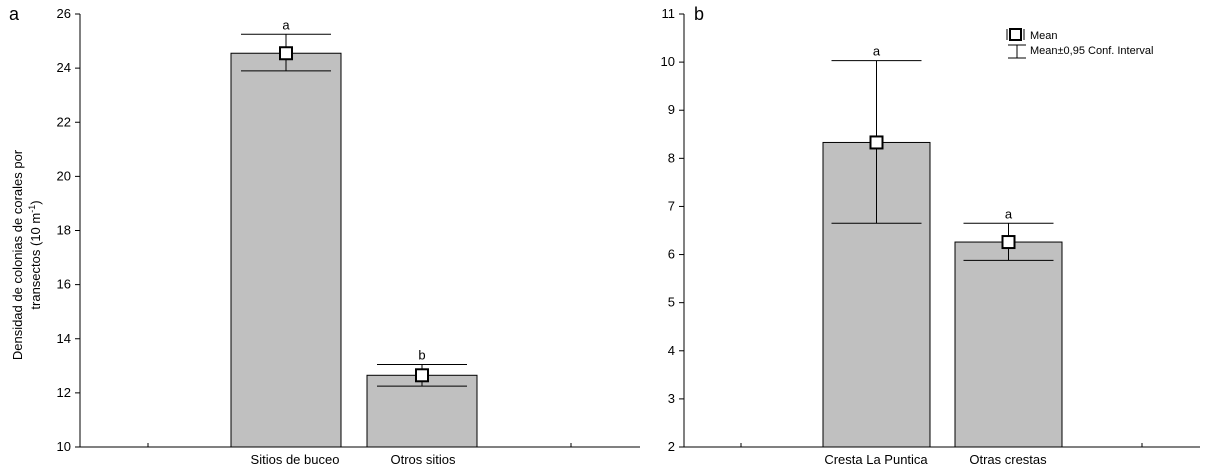 The height and width of the screenshot is (470, 1207). Describe the element at coordinates (64, 284) in the screenshot. I see `pa-ytick-label-16: 16` at that location.